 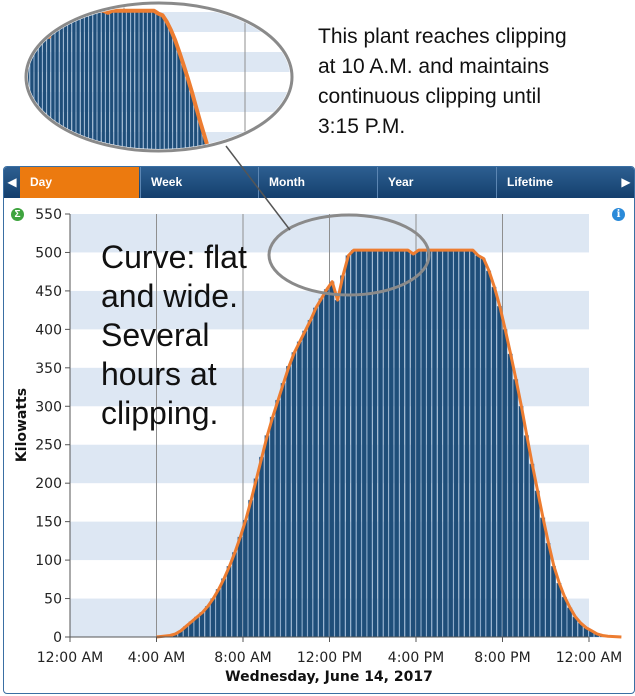 What do you see at coordinates (329, 677) in the screenshot?
I see `x-axis-title: Wednesday, June 14, 2017` at bounding box center [329, 677].